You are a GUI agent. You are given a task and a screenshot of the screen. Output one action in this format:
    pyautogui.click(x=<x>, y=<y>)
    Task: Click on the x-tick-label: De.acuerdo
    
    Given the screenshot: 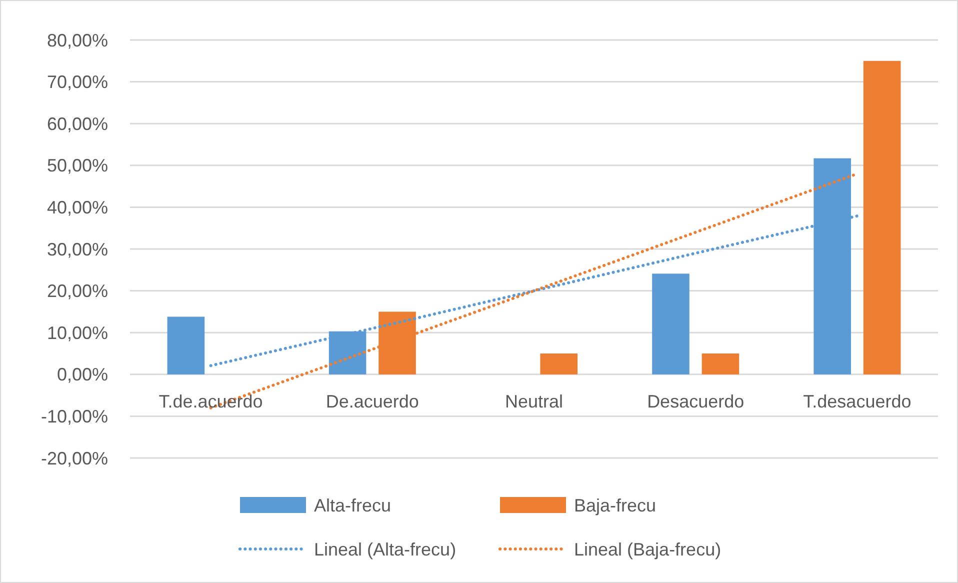 What is the action you would take?
    pyautogui.click(x=372, y=401)
    